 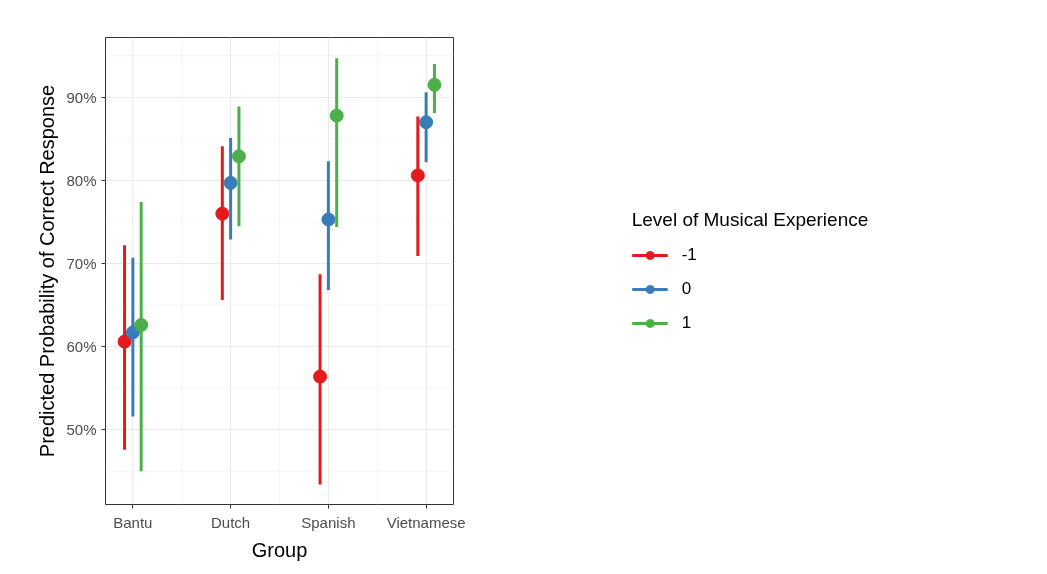 What do you see at coordinates (81, 430) in the screenshot?
I see `y-tick-label: 50%` at bounding box center [81, 430].